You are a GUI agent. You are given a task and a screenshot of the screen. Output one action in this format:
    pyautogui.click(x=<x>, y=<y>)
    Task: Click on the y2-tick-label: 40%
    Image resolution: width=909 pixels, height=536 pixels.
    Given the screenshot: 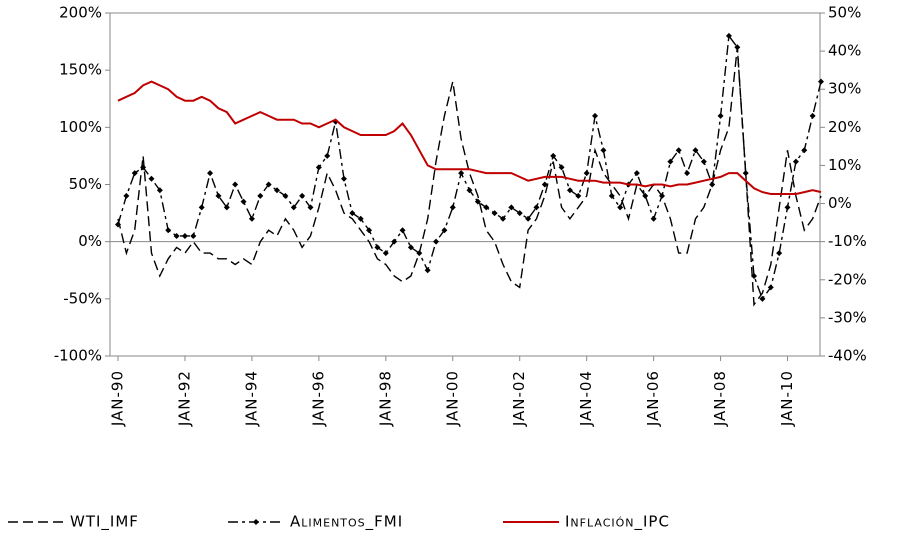 What is the action you would take?
    pyautogui.click(x=844, y=51)
    